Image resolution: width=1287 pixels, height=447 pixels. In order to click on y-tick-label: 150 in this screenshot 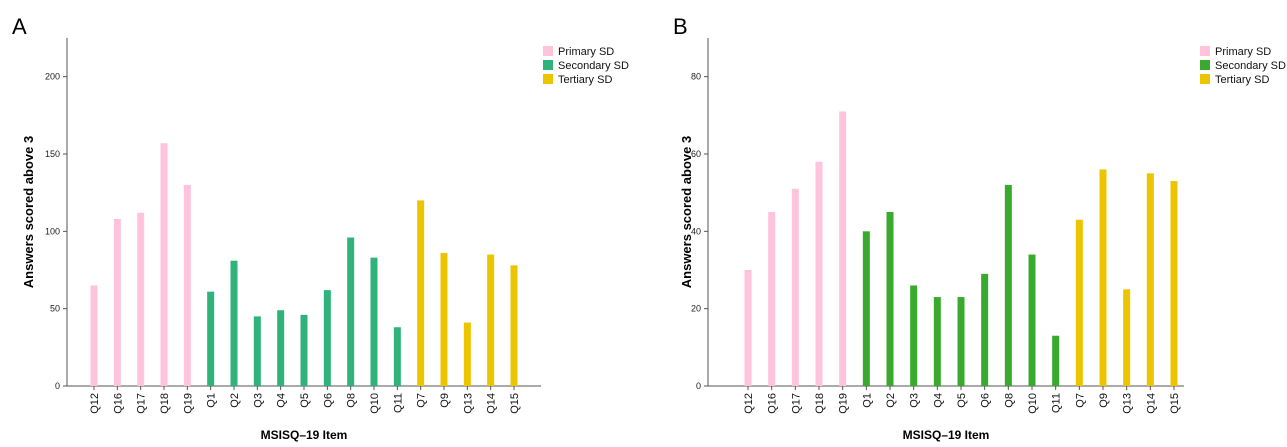, I will do `click(52, 154)`.